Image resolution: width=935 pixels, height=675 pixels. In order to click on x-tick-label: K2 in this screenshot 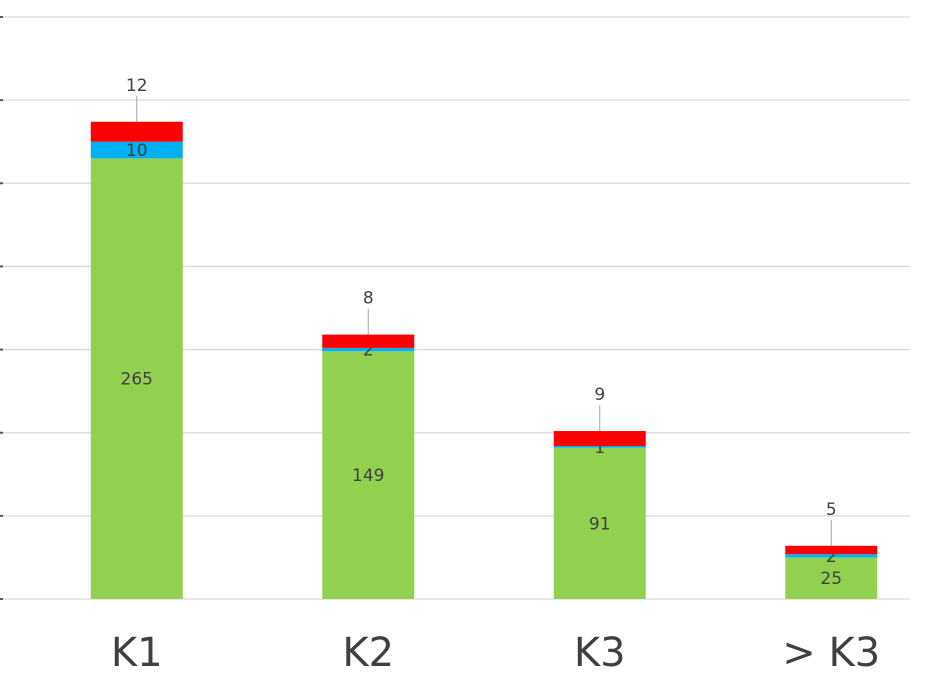, I will do `click(368, 652)`.